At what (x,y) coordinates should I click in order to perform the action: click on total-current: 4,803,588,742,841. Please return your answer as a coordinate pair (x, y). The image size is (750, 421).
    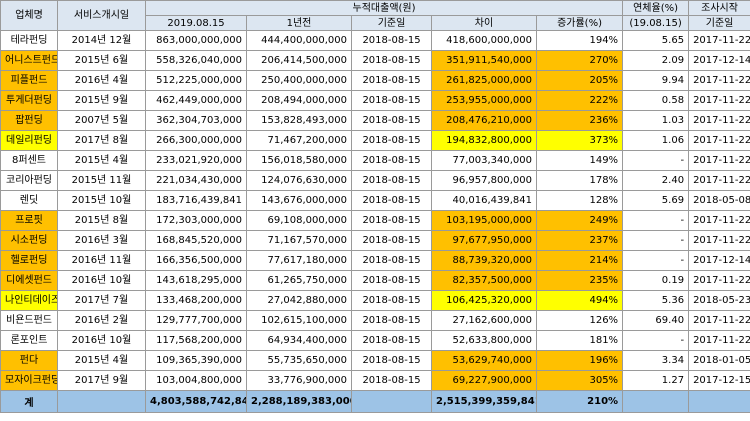
    Looking at the image, I should click on (196, 401).